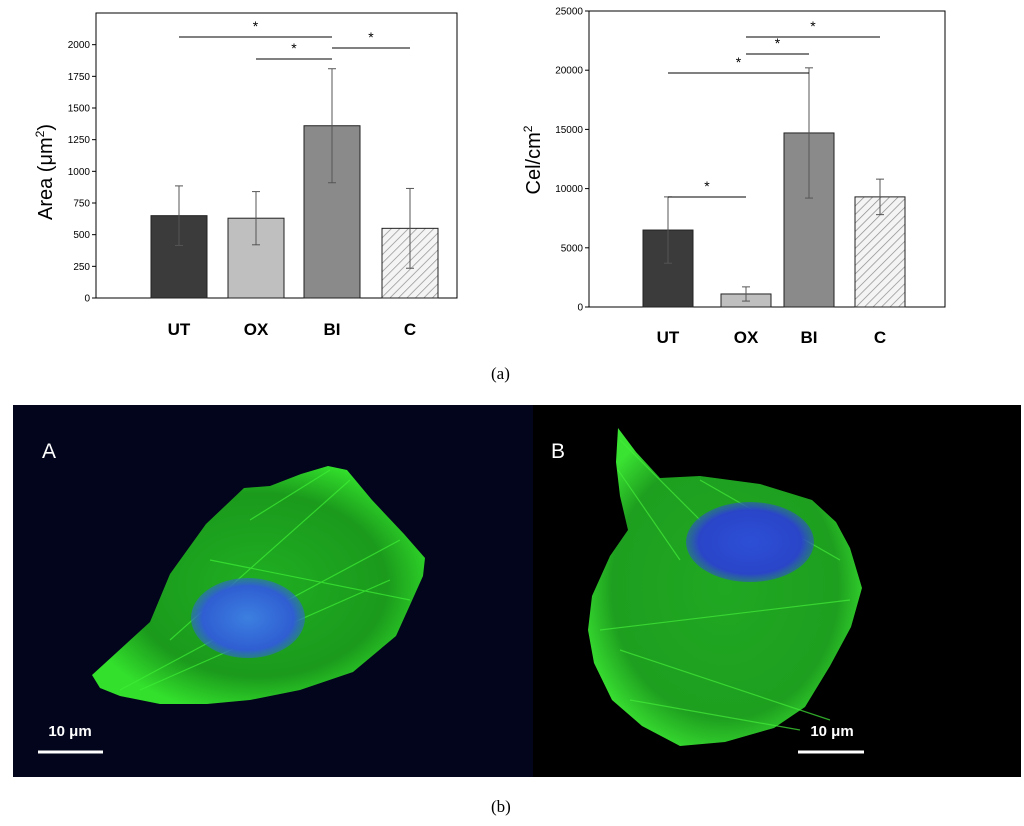 This screenshot has height=826, width=1024. What do you see at coordinates (501, 806) in the screenshot?
I see `caption-b: (b)` at bounding box center [501, 806].